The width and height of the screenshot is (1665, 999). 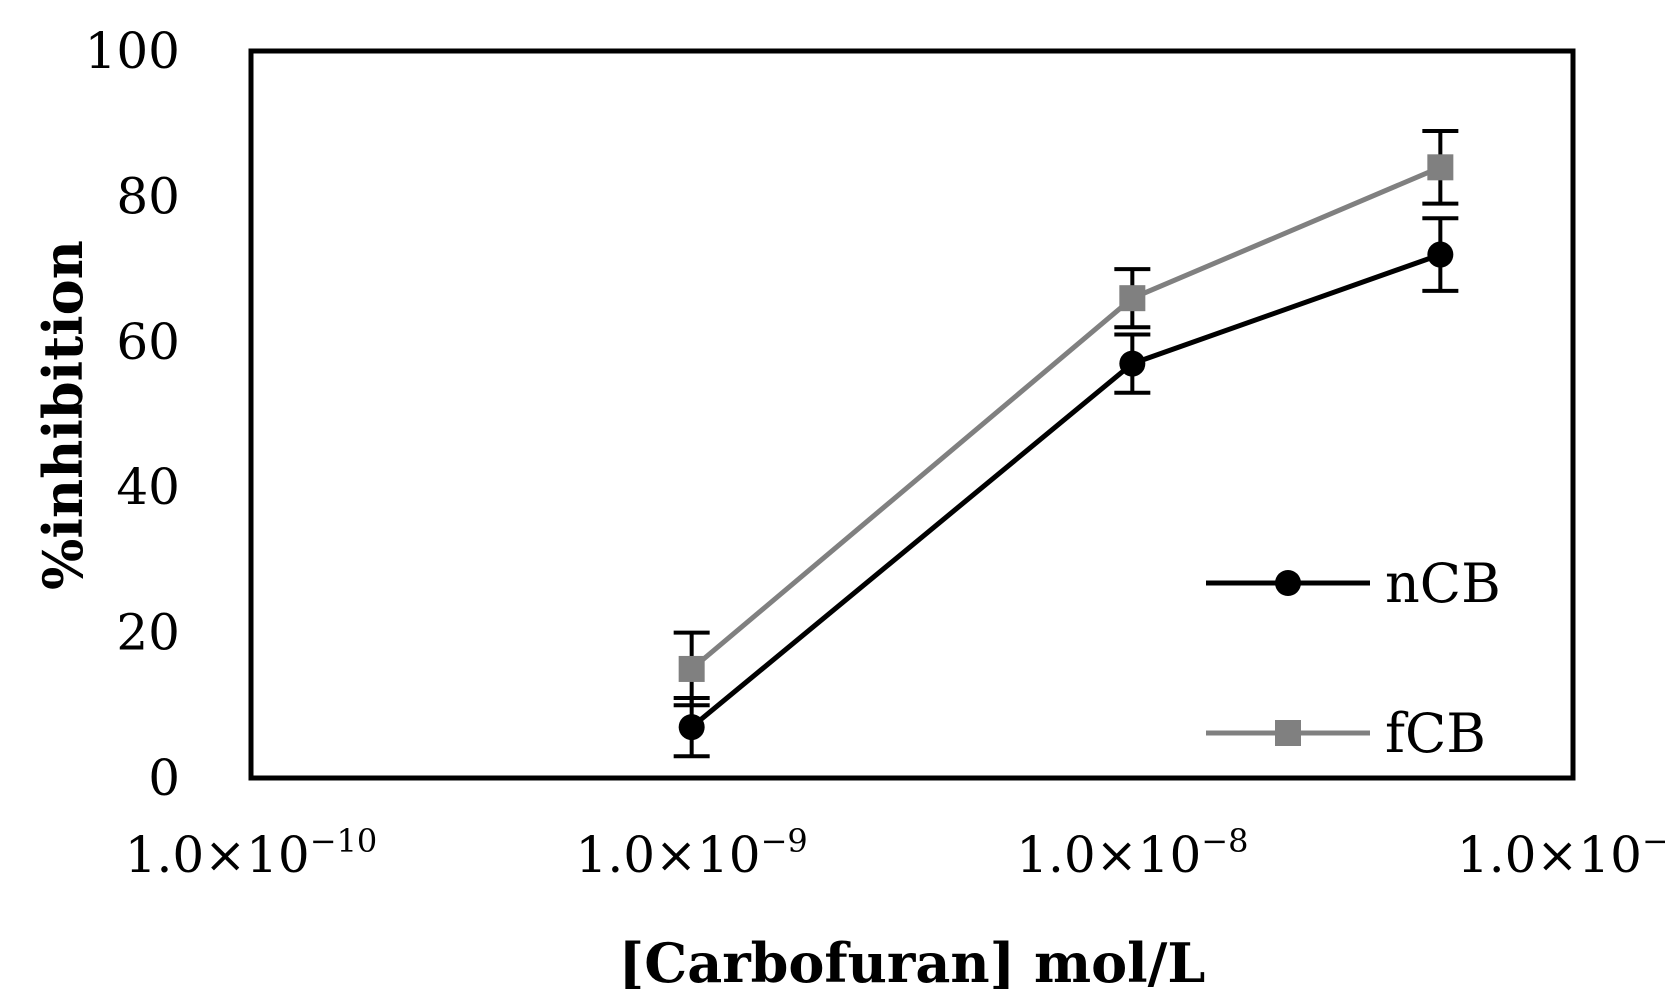 I want to click on y-tick-label: 0, so click(x=164, y=778).